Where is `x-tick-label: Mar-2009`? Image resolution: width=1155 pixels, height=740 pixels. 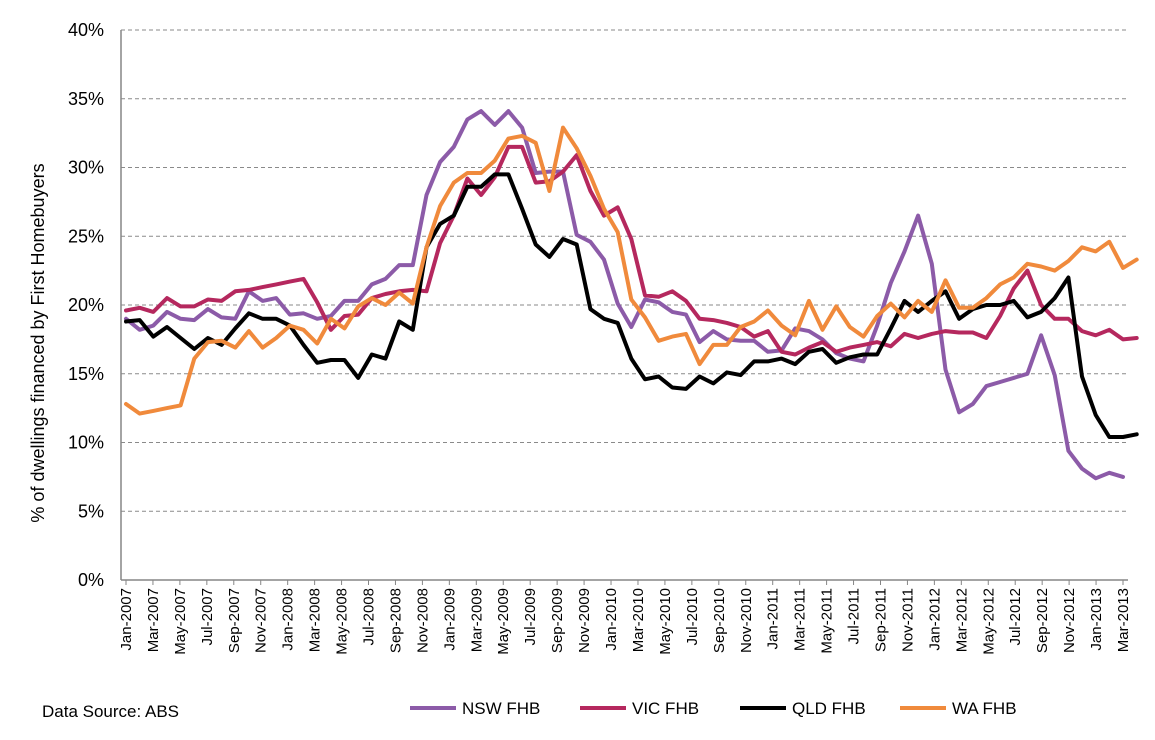 x-tick-label: Mar-2009 is located at coordinates (476, 620).